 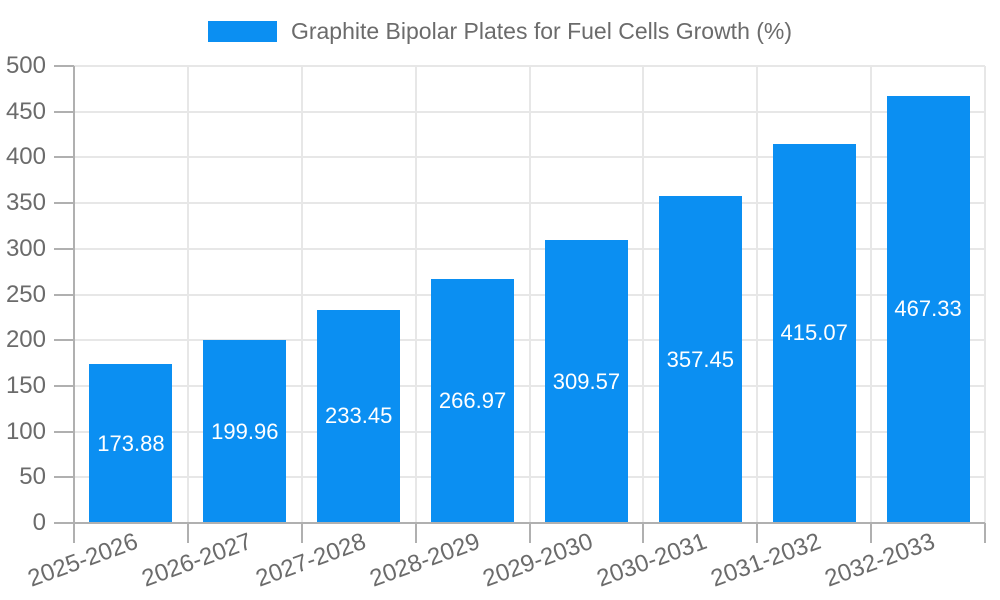 I want to click on bar-2026-2027: 199.96, so click(x=245, y=431).